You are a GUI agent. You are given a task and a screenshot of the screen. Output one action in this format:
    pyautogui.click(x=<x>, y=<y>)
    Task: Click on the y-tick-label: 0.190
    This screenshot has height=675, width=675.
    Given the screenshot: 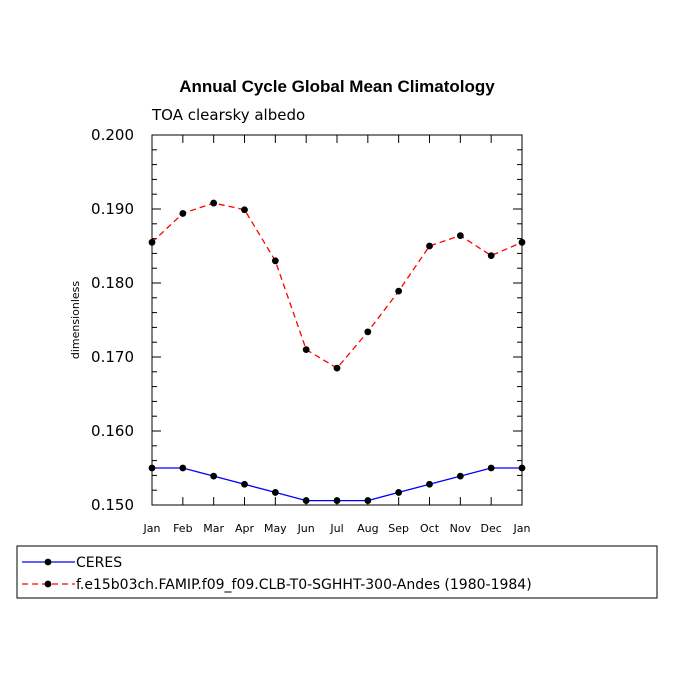 What is the action you would take?
    pyautogui.click(x=112, y=209)
    